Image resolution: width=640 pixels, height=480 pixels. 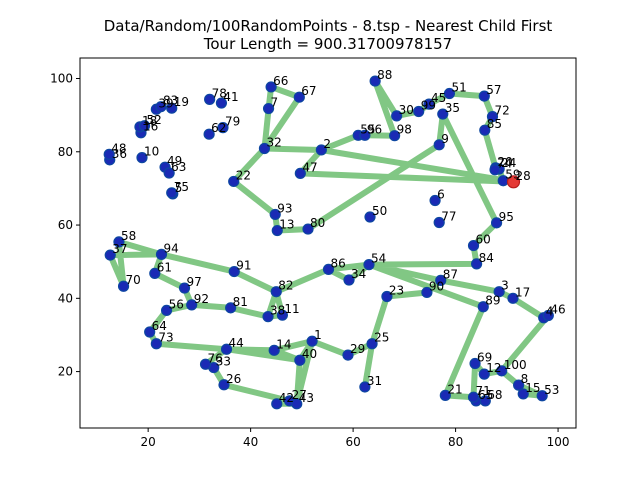 What do you see at coordinates (318, 335) in the screenshot?
I see `city-label-1: 1` at bounding box center [318, 335].